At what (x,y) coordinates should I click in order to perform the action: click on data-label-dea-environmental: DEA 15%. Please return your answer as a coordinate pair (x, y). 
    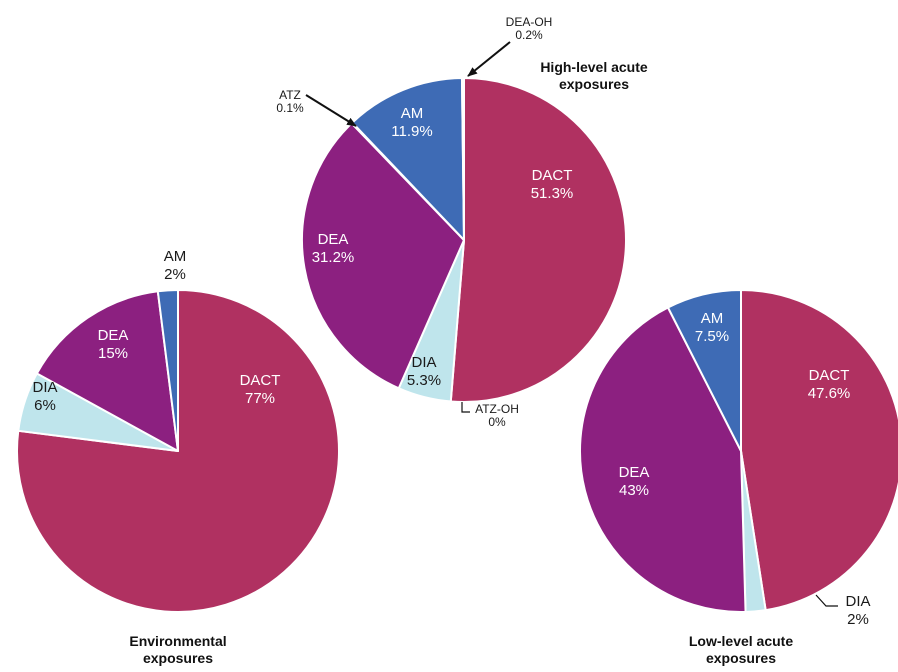
    Looking at the image, I should click on (113, 344).